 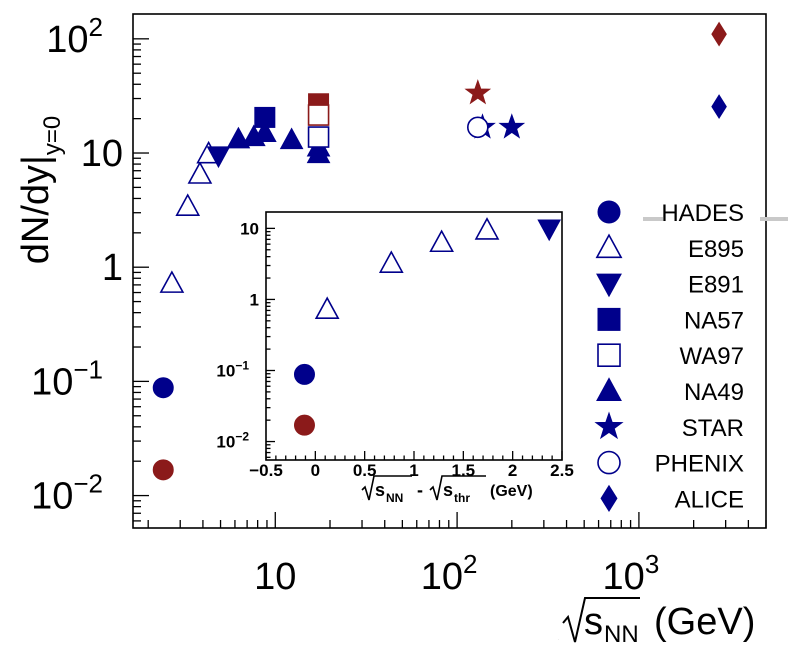 What do you see at coordinates (702, 213) in the screenshot?
I see `legend-label-hades: HADES` at bounding box center [702, 213].